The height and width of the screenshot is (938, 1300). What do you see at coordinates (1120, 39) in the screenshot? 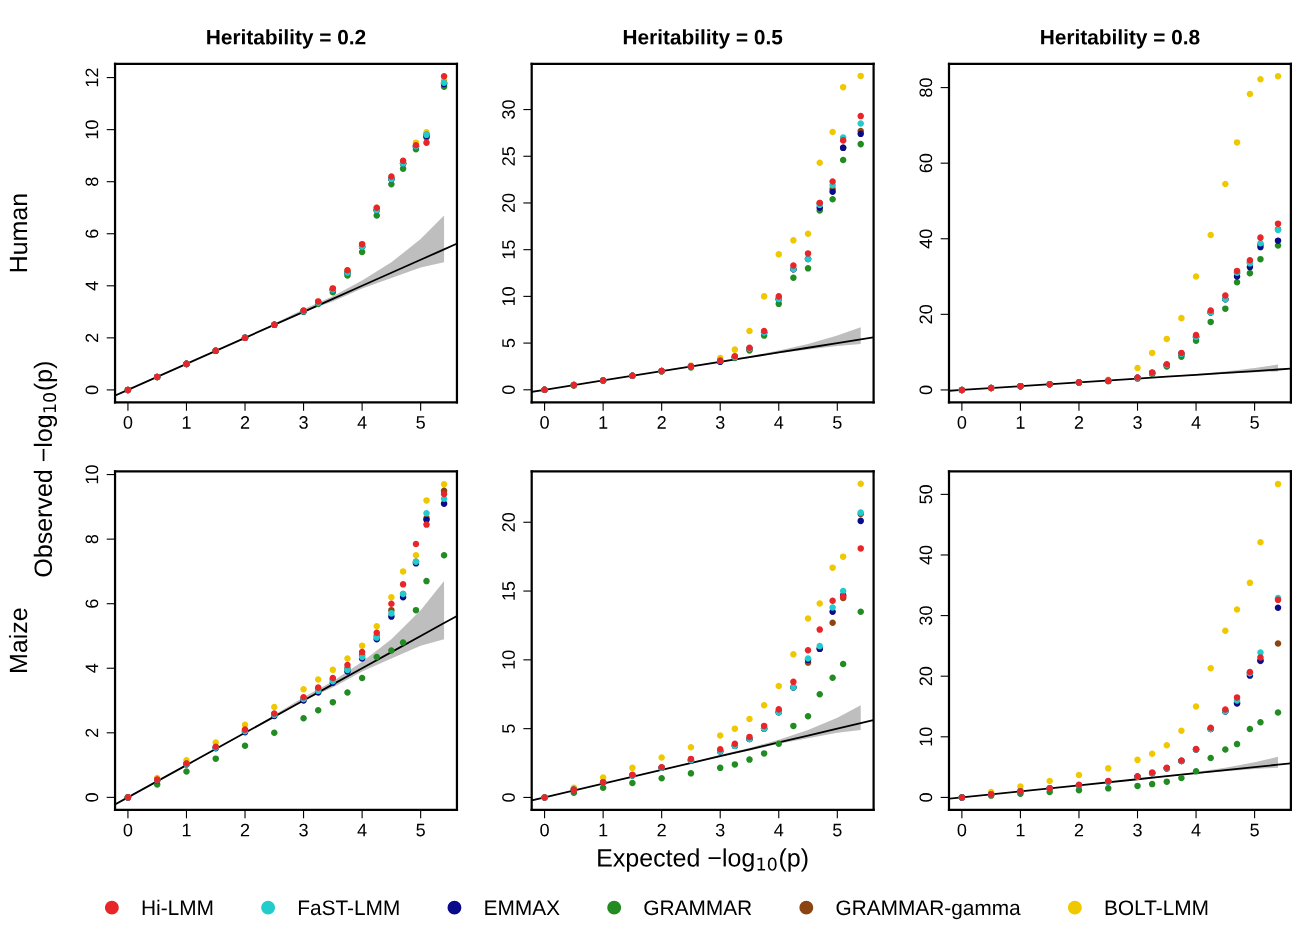
I see `chart-title: Heritability = 0.8` at bounding box center [1120, 39].